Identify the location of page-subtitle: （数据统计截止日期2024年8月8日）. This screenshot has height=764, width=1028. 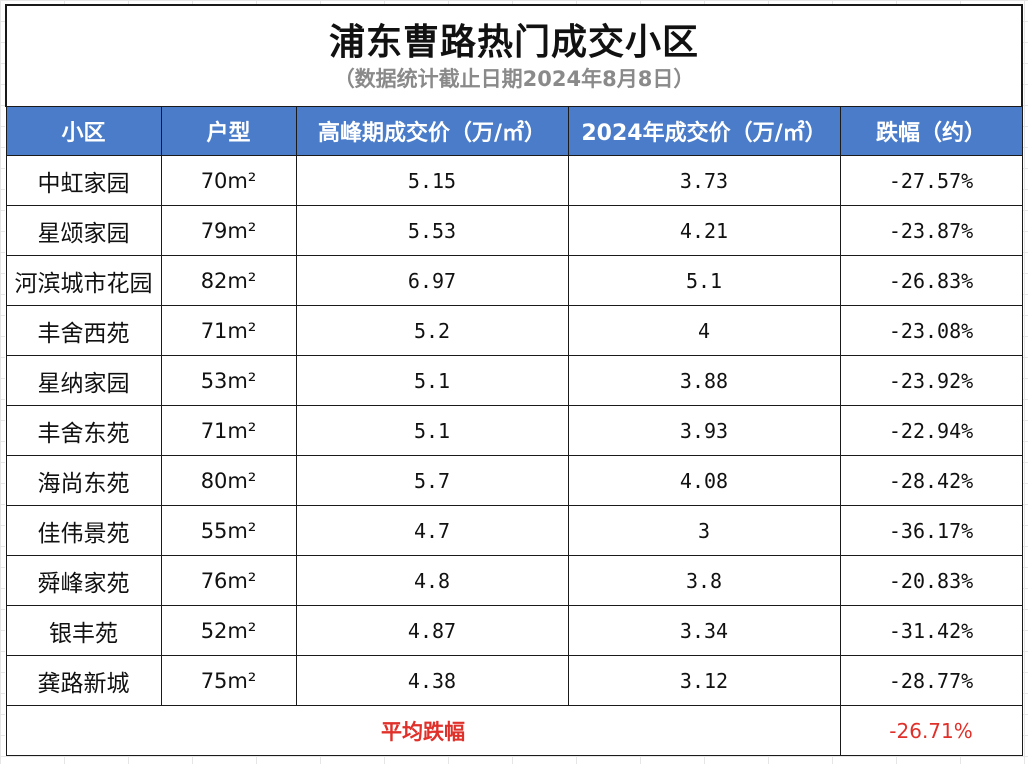
(514, 79).